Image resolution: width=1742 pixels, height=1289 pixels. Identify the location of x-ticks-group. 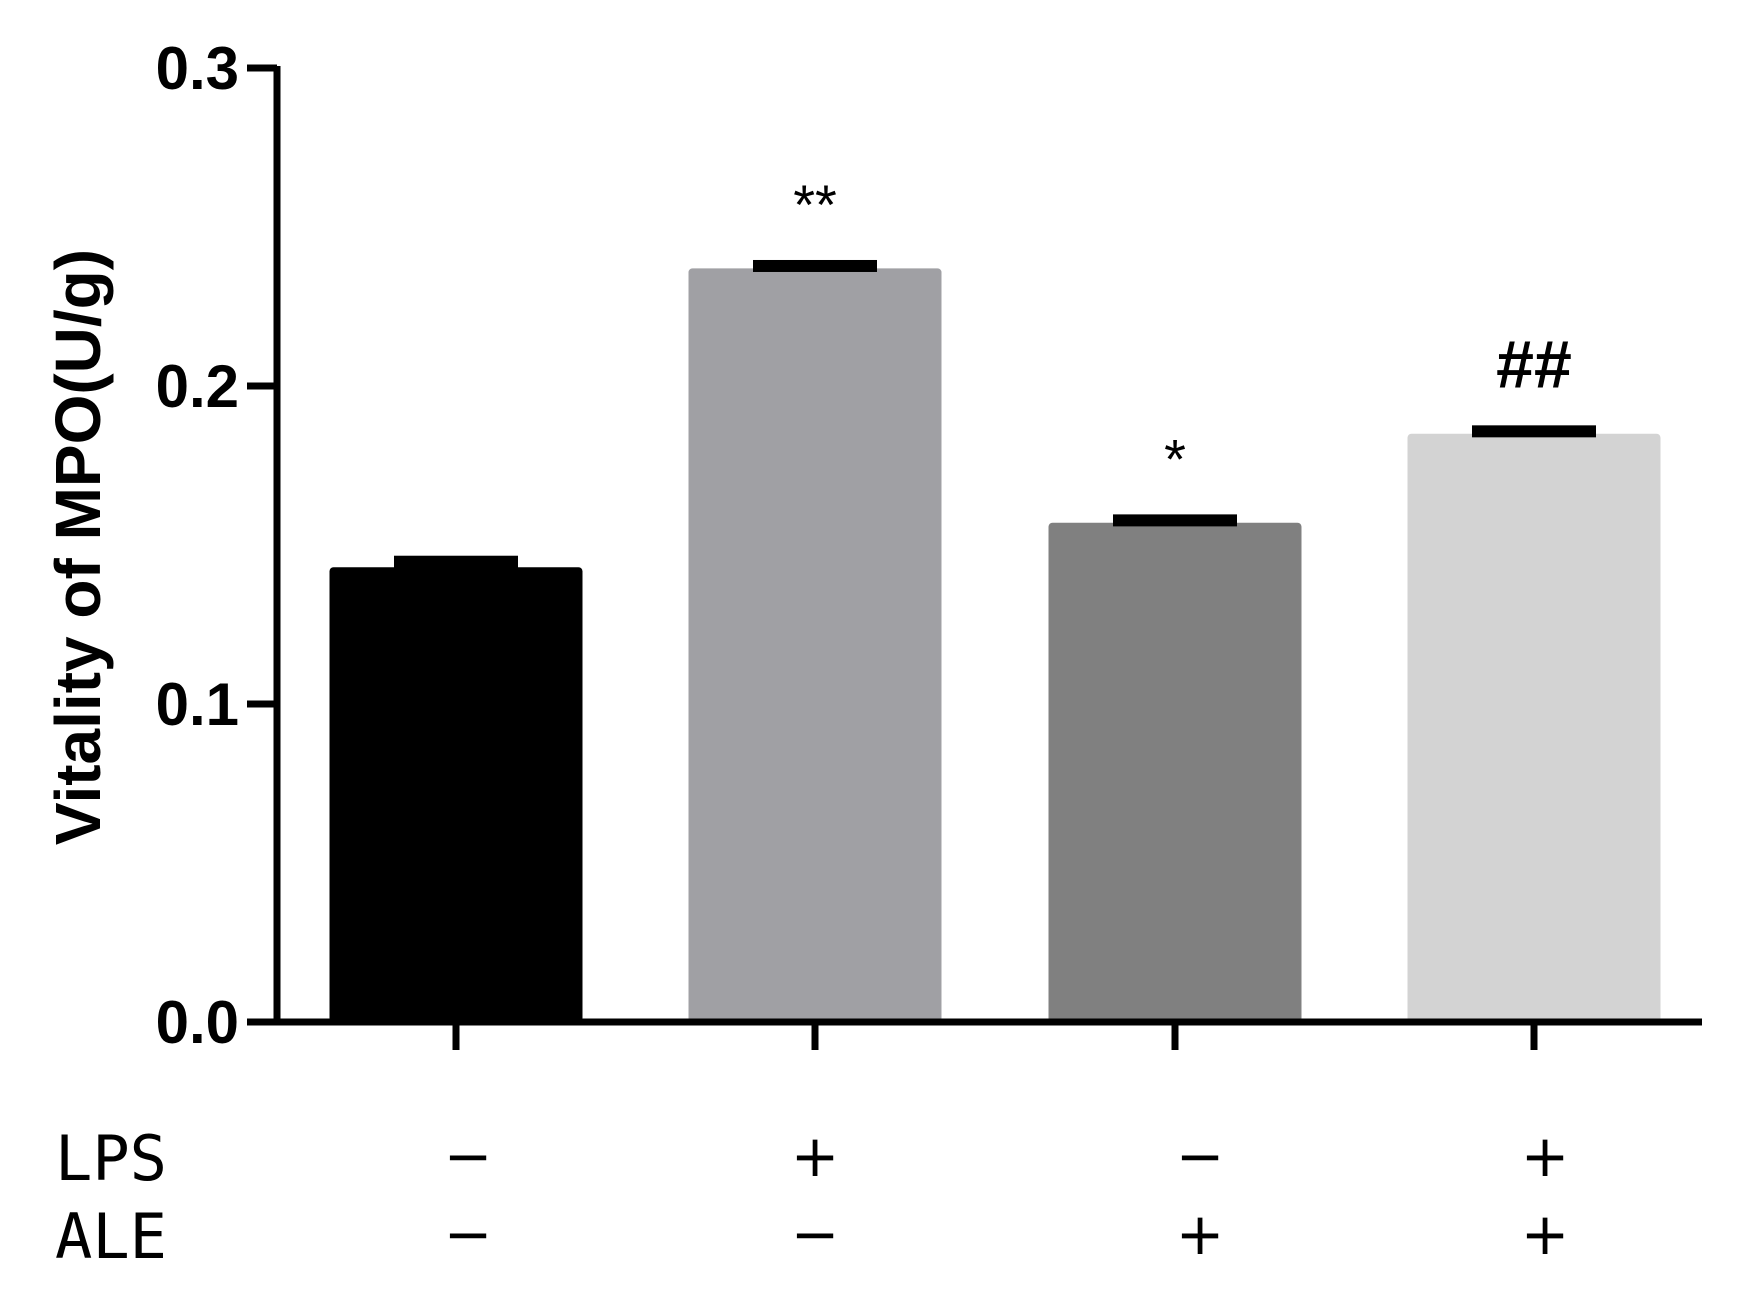
(995, 1036).